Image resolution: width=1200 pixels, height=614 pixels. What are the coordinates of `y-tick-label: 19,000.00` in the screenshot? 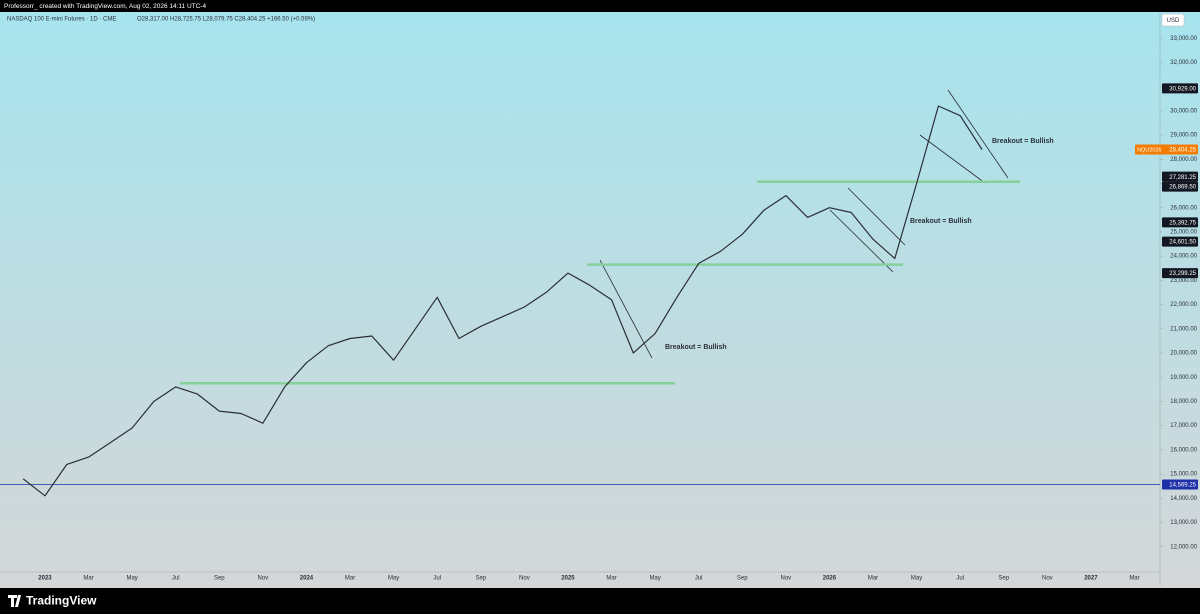 It's located at (1183, 378).